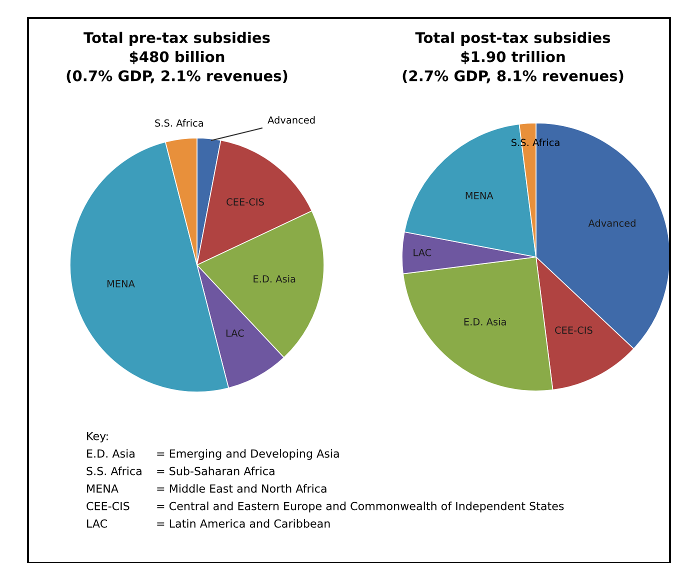 This screenshot has height=563, width=678. Describe the element at coordinates (206, 488) in the screenshot. I see `text: MENA = Middle East and North Africa` at that location.